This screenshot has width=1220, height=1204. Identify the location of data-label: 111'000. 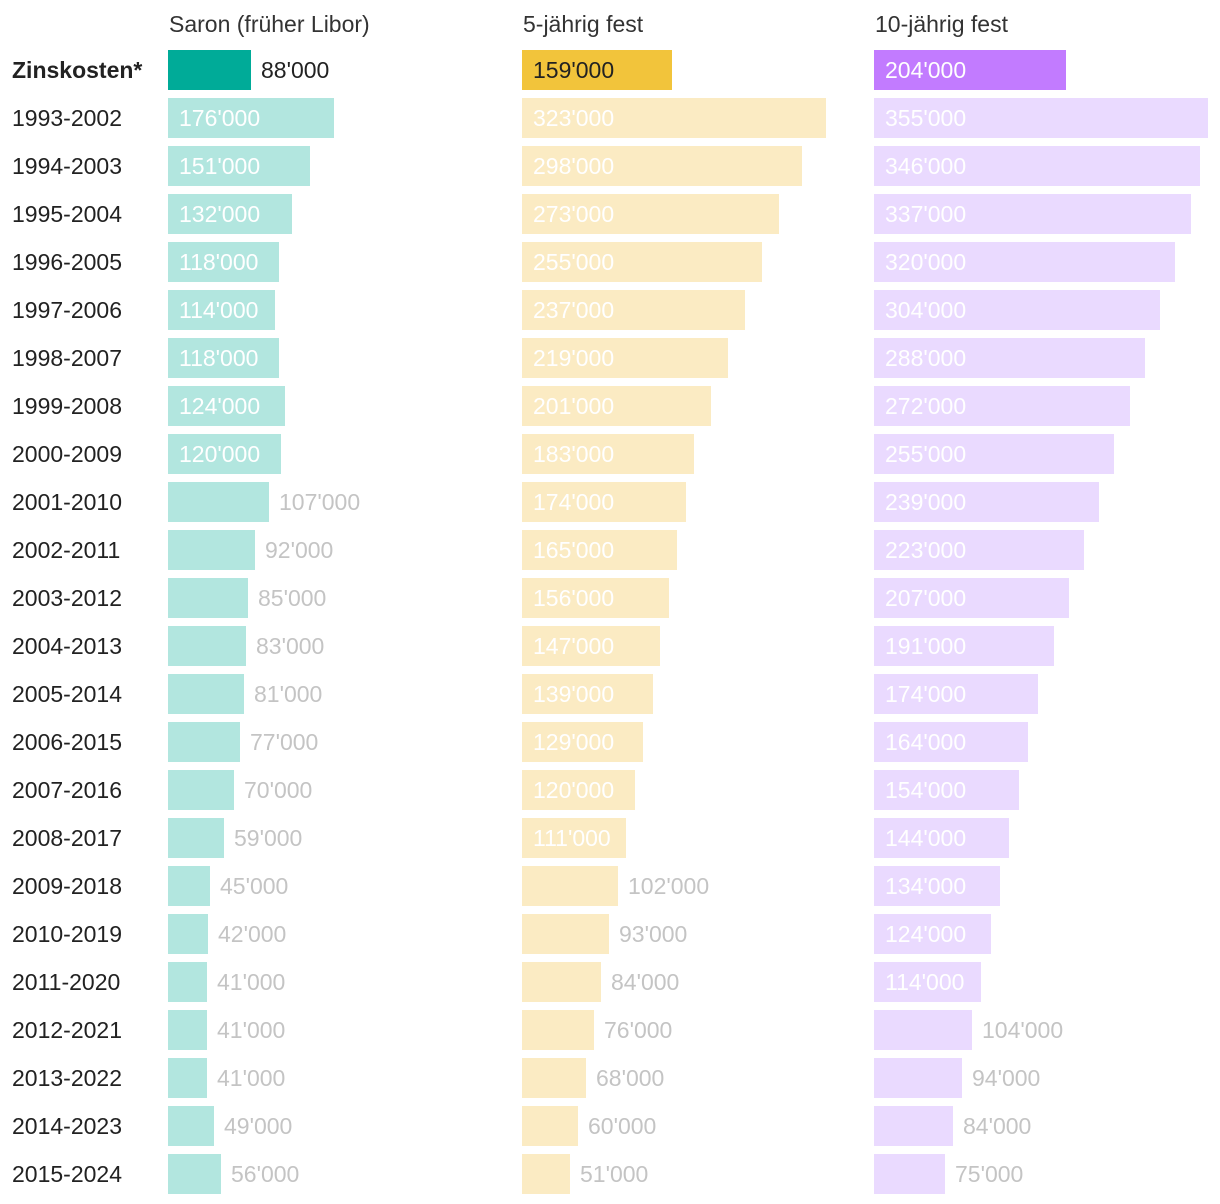
(572, 838).